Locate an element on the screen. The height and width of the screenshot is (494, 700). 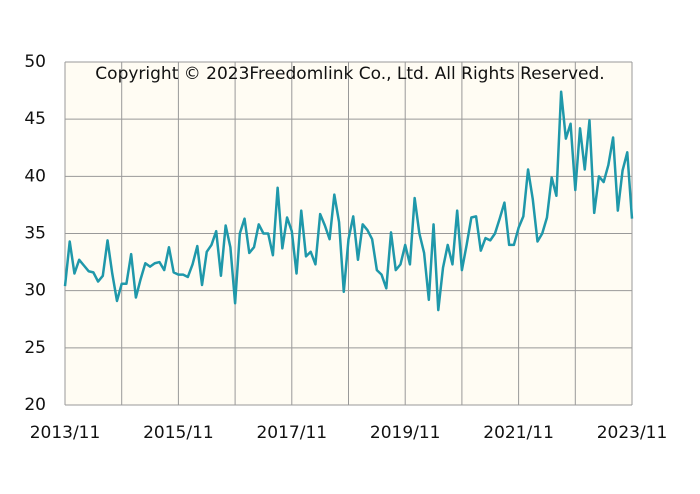
y-tick-label: 50 is located at coordinates (35, 62).